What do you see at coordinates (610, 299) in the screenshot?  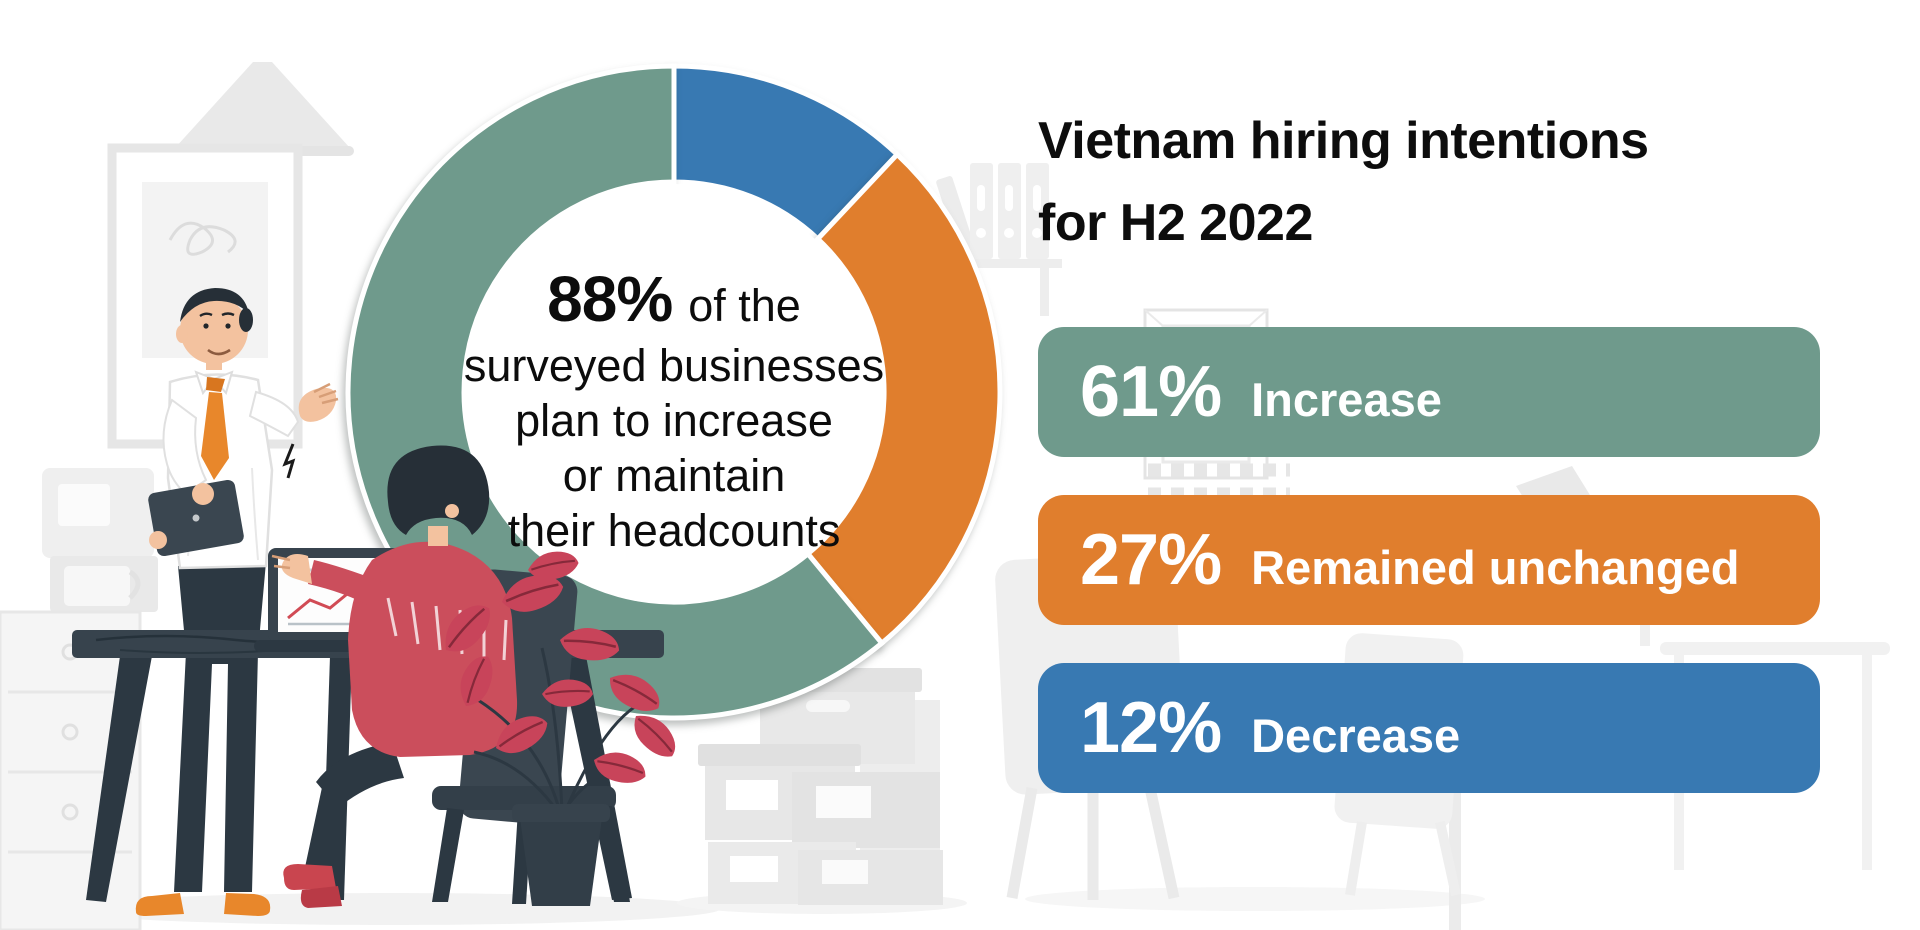 I see `center-highlight-value: 88%` at bounding box center [610, 299].